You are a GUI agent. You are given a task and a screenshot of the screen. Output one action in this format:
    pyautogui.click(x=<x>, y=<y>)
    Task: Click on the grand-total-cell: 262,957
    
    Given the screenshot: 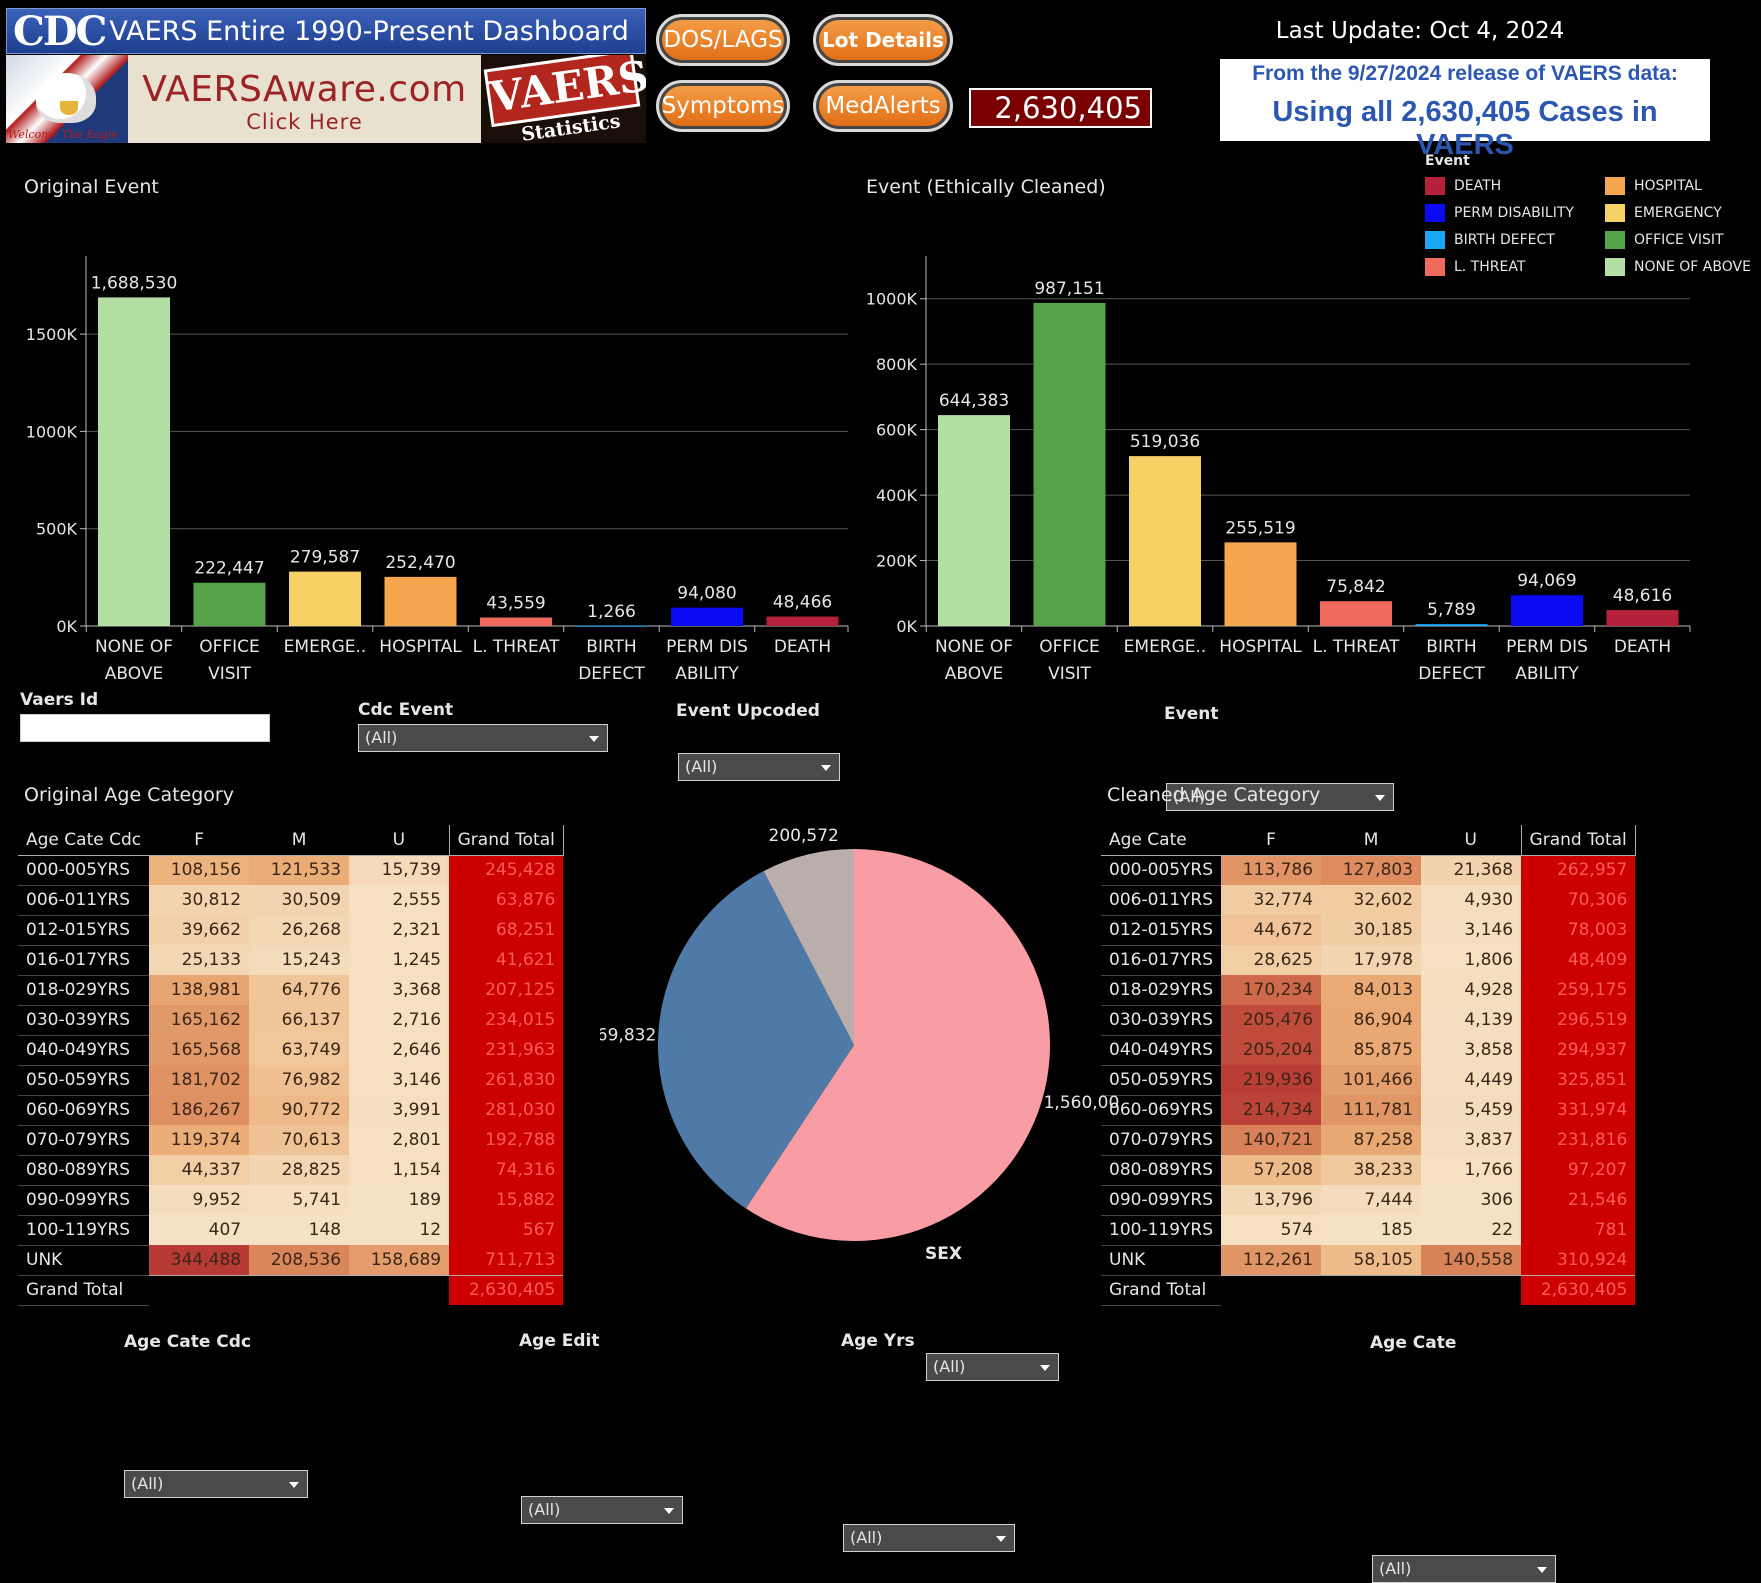 What is the action you would take?
    pyautogui.click(x=1578, y=870)
    